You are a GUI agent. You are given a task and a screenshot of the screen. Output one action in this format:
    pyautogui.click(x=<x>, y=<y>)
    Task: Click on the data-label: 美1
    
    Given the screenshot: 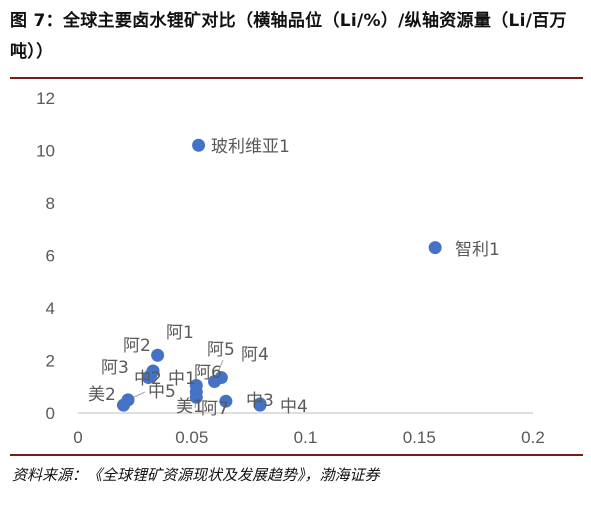 What is the action you would take?
    pyautogui.click(x=190, y=407)
    